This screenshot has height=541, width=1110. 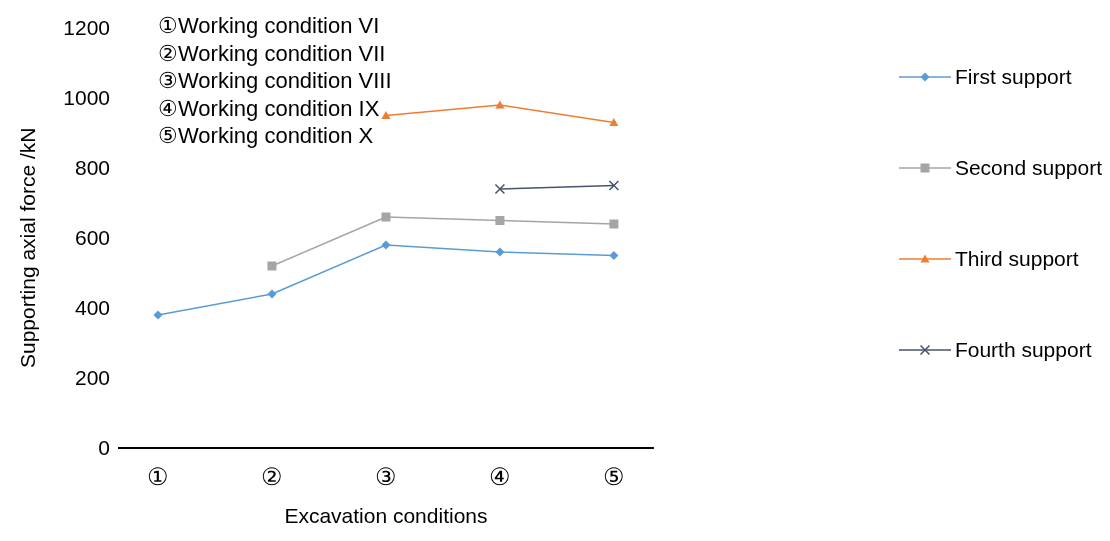 I want to click on legend-label: Second support, so click(x=1028, y=168).